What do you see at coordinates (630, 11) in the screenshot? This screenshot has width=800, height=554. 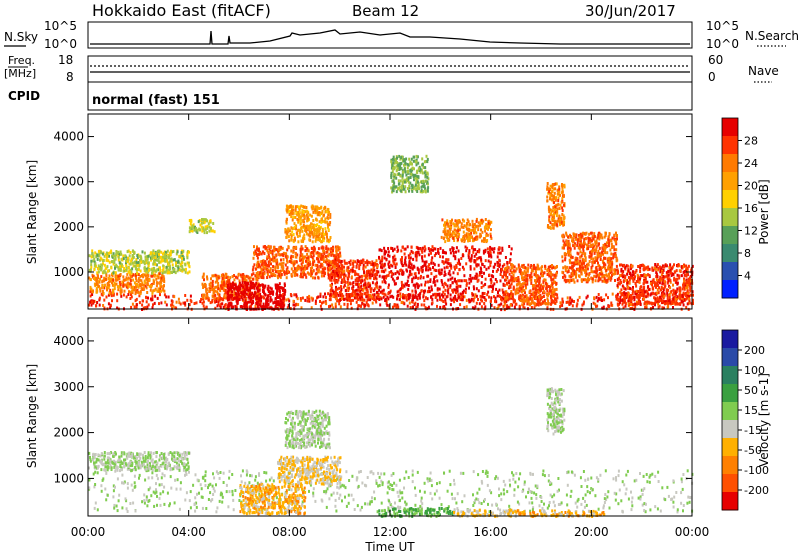 I see `date-label: 30/Jun/2017` at bounding box center [630, 11].